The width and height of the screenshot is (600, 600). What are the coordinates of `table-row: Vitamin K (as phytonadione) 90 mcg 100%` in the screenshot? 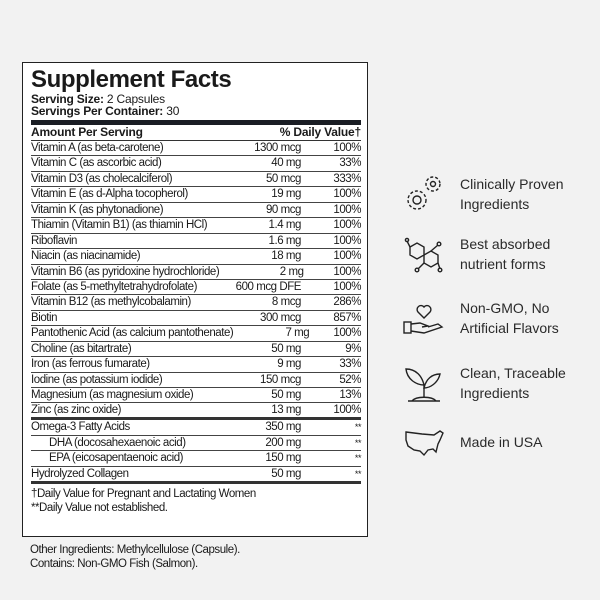 It's located at (196, 211).